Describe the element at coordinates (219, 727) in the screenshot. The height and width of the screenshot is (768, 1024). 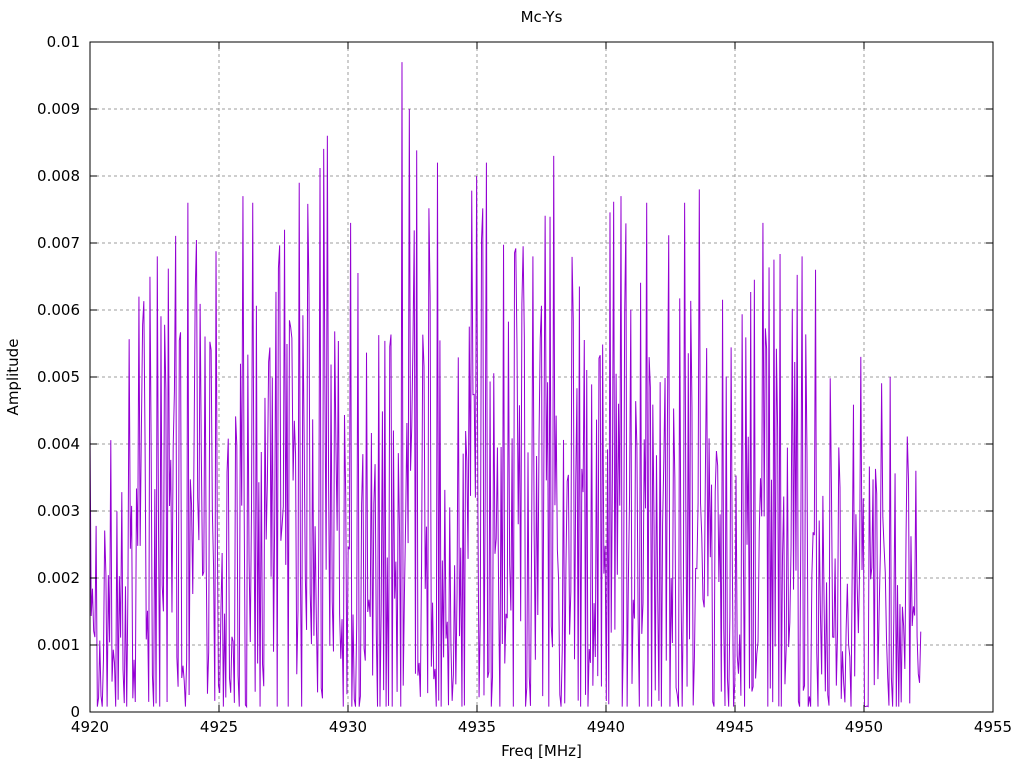
I see `x-tick-label: 4925` at that location.